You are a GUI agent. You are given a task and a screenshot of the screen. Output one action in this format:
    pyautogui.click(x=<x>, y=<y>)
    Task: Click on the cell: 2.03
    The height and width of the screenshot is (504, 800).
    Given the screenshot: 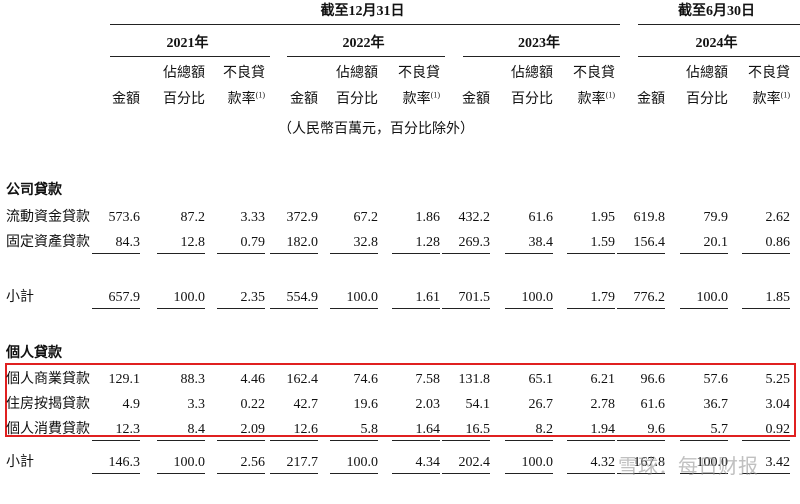 What is the action you would take?
    pyautogui.click(x=428, y=404)
    